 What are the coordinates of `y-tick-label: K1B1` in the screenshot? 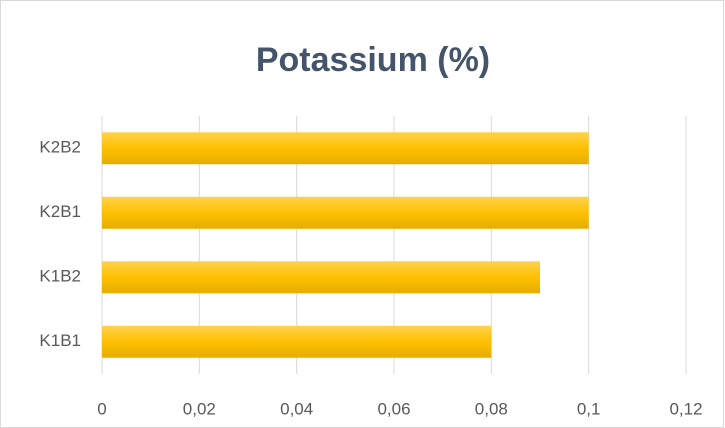 It's located at (60, 340).